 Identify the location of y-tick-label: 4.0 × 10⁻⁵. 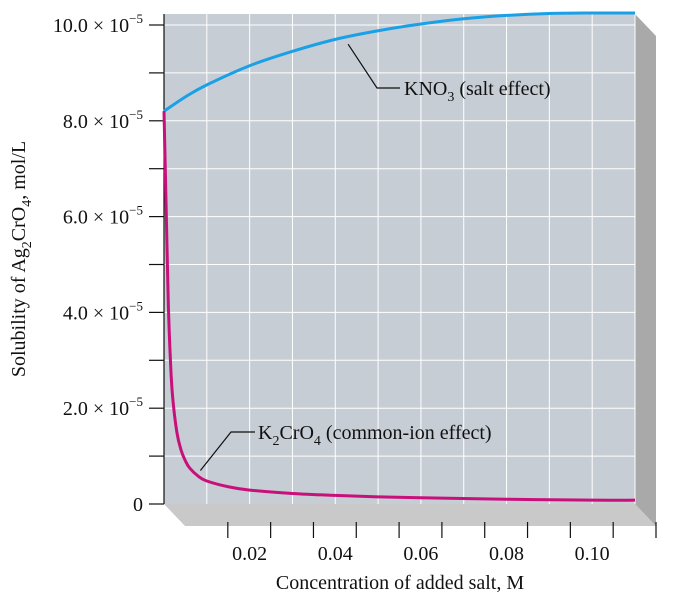
(103, 311).